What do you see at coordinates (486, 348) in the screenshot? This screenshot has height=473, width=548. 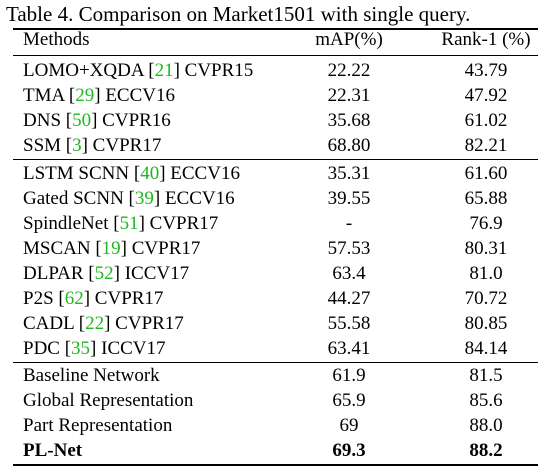 I see `rank1-cell: 84.14` at bounding box center [486, 348].